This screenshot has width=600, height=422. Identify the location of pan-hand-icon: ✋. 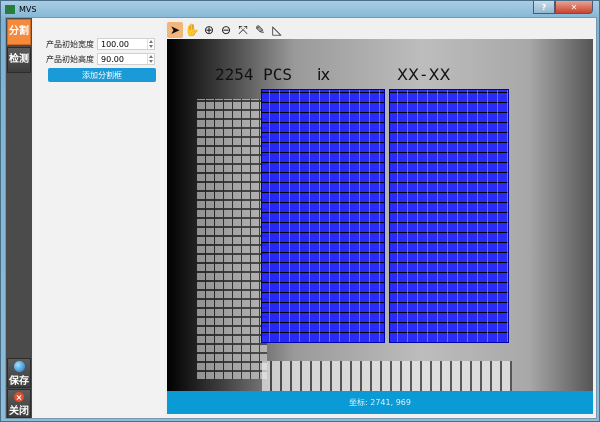
(192, 30).